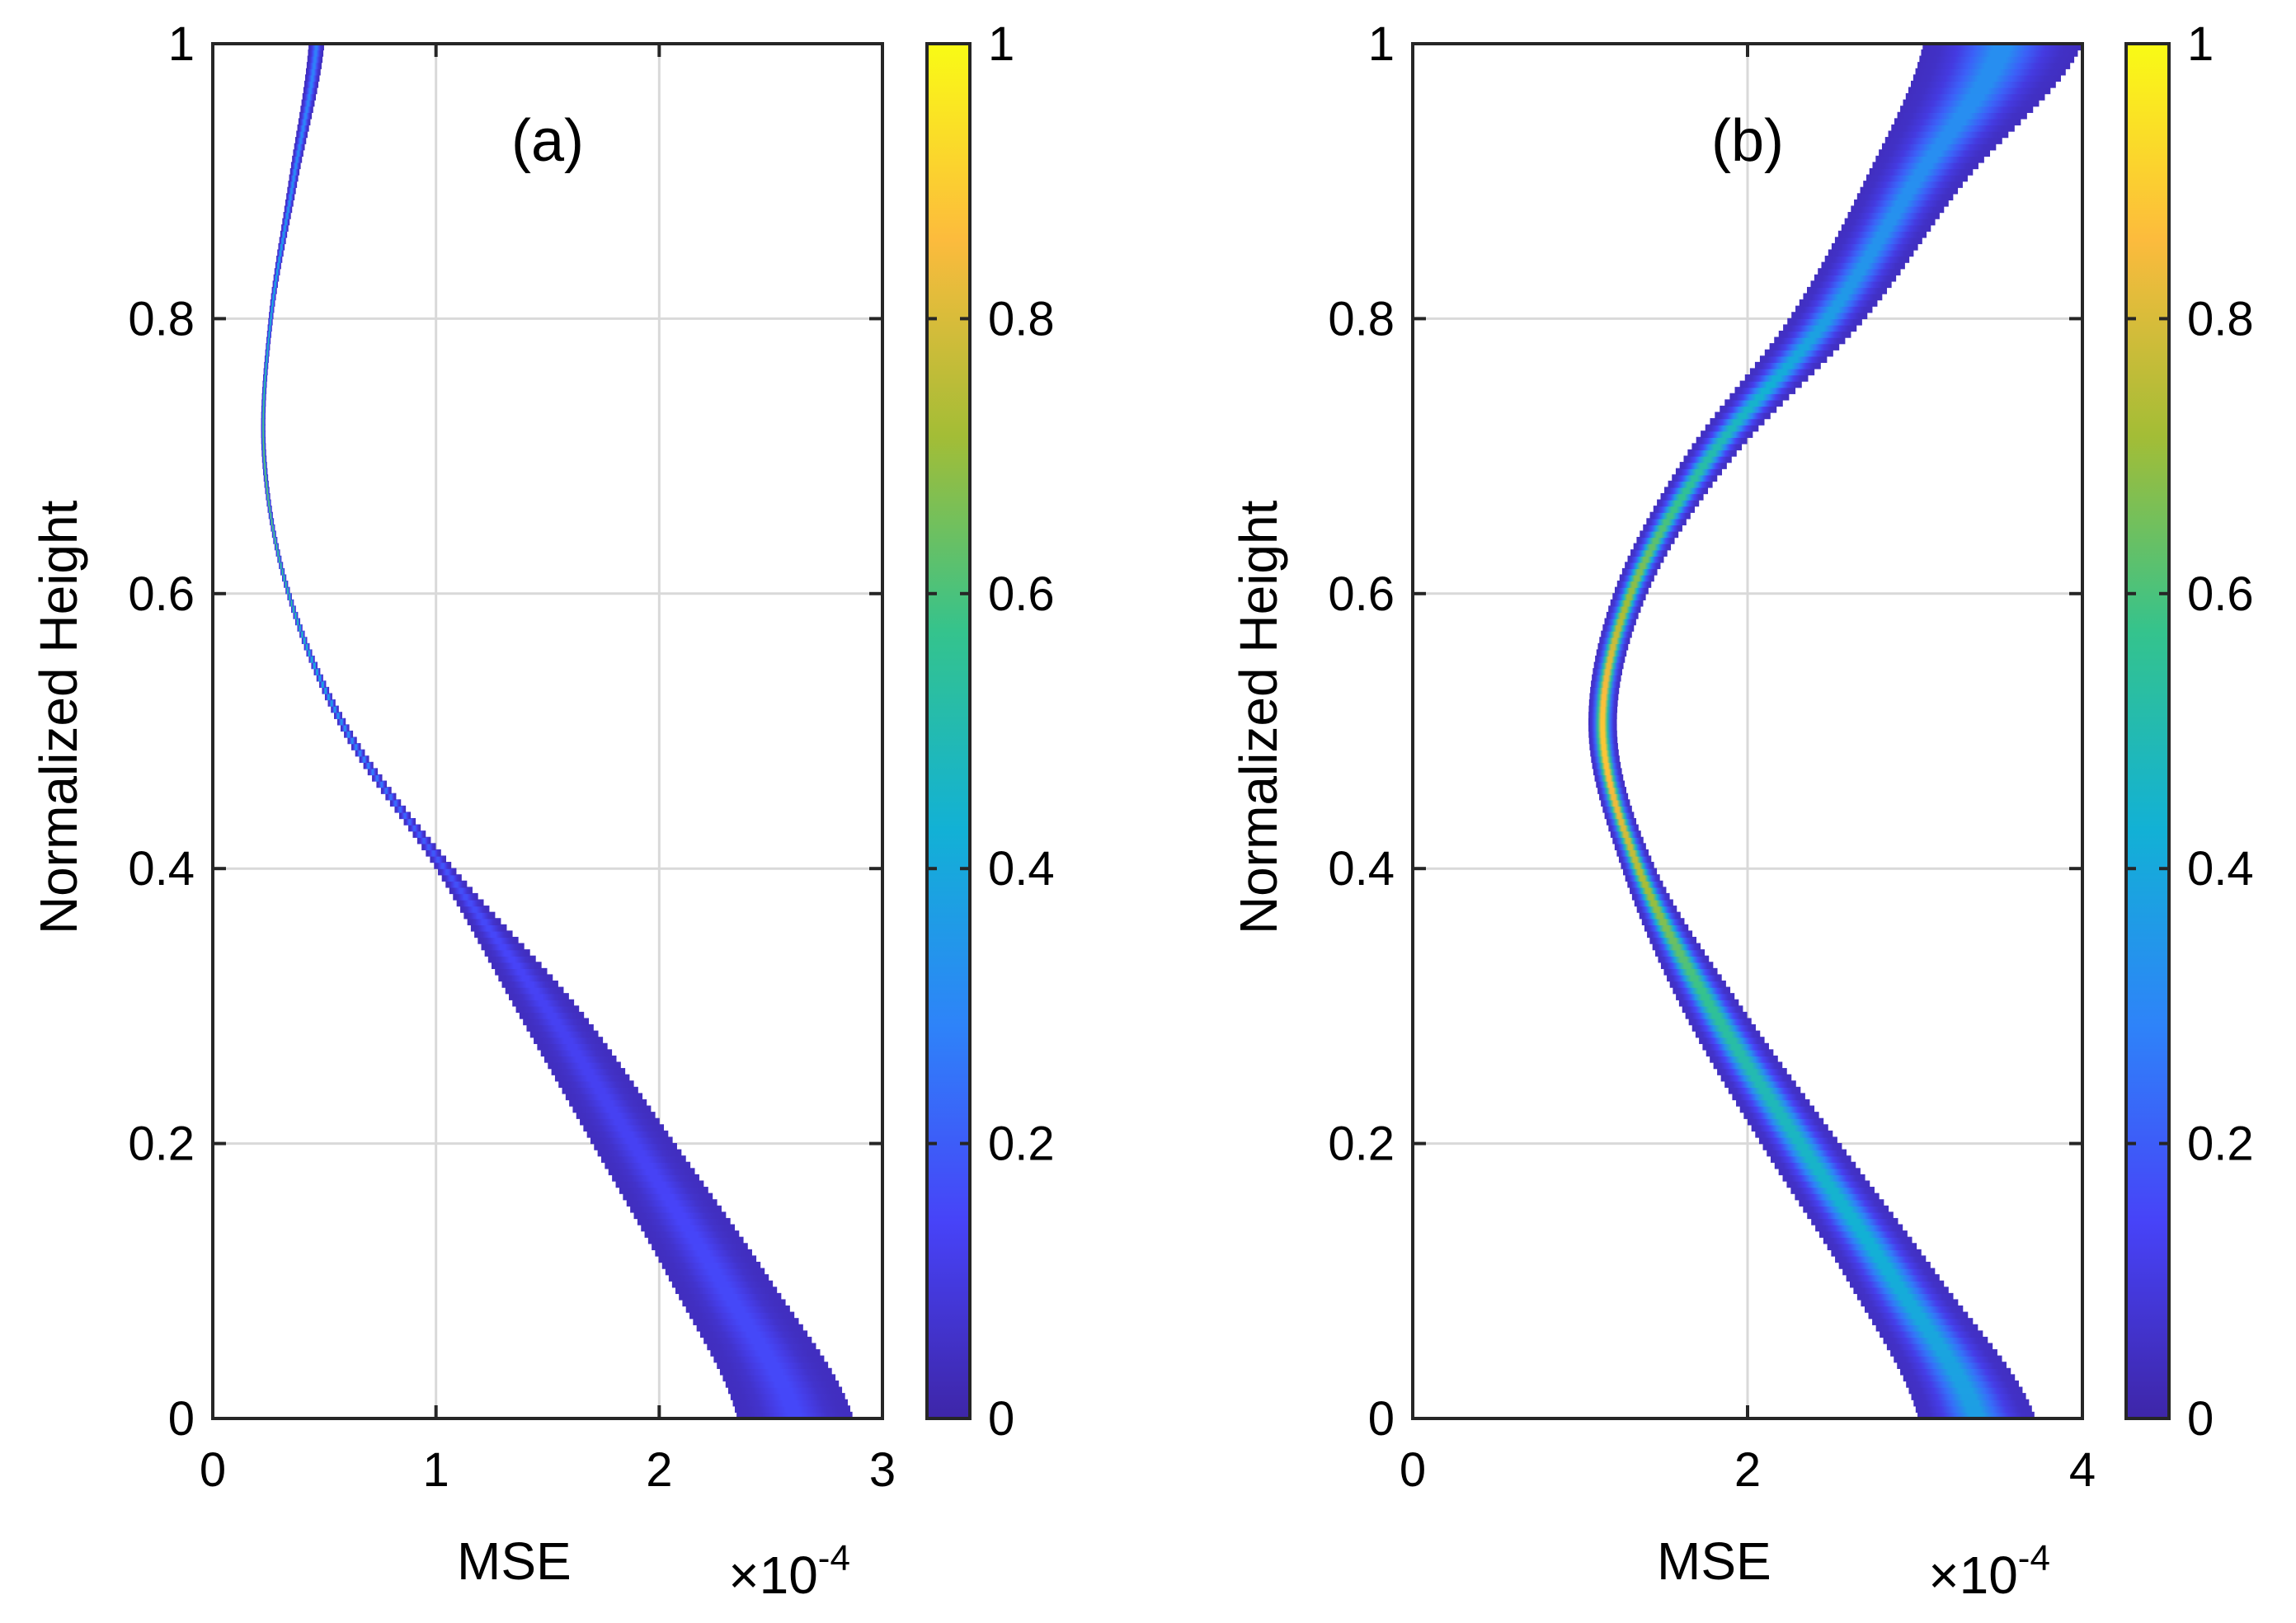 This screenshot has height=1623, width=2296. What do you see at coordinates (1361, 319) in the screenshot?
I see `y-tick-label: 0.8` at bounding box center [1361, 319].